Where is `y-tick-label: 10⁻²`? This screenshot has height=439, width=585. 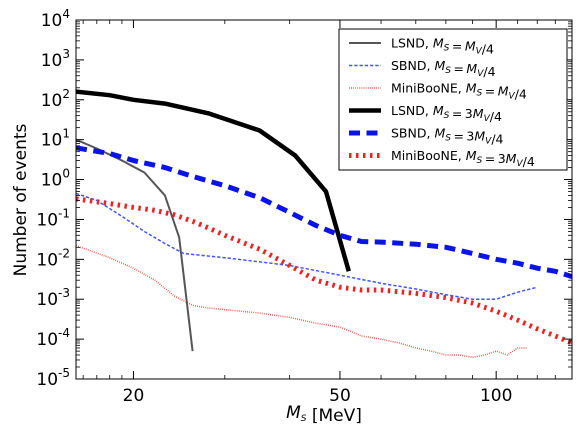
y-tick-label: 10⁻² is located at coordinates (53, 258).